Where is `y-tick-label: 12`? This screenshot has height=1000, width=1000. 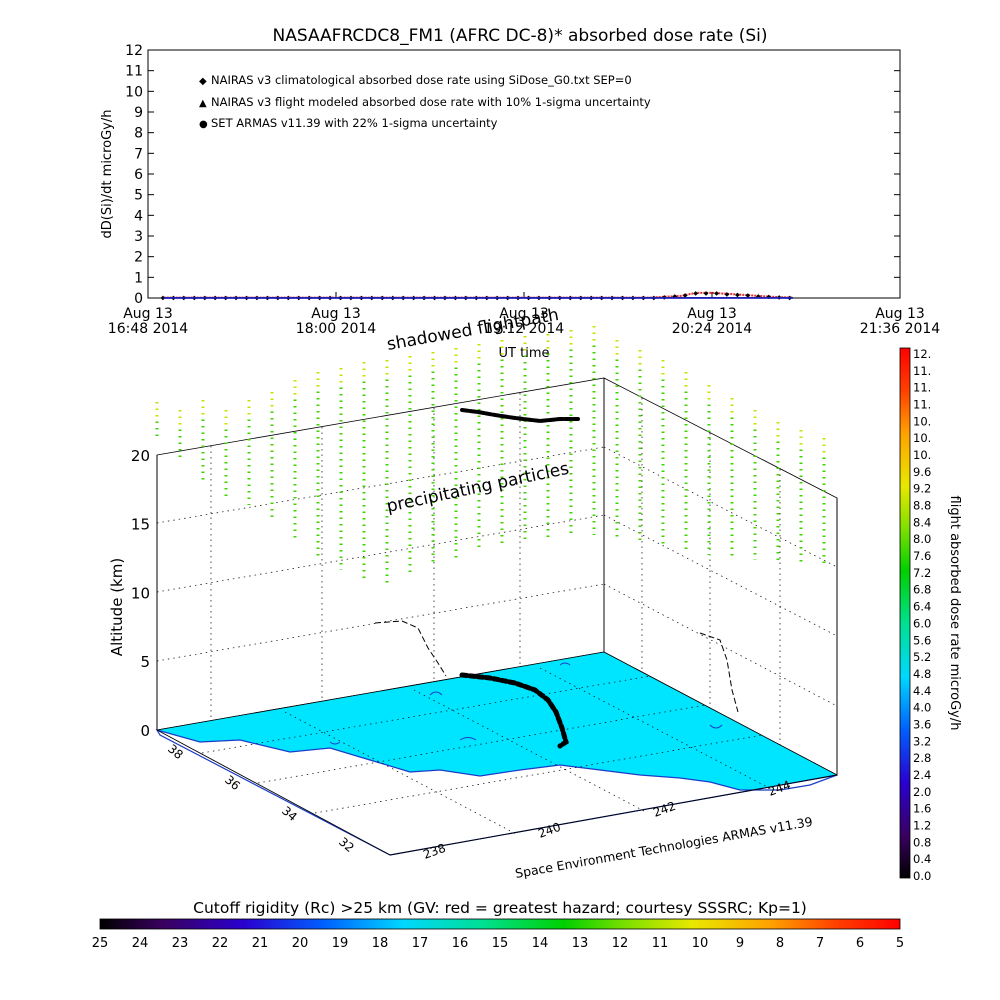
y-tick-label: 12 is located at coordinates (134, 51).